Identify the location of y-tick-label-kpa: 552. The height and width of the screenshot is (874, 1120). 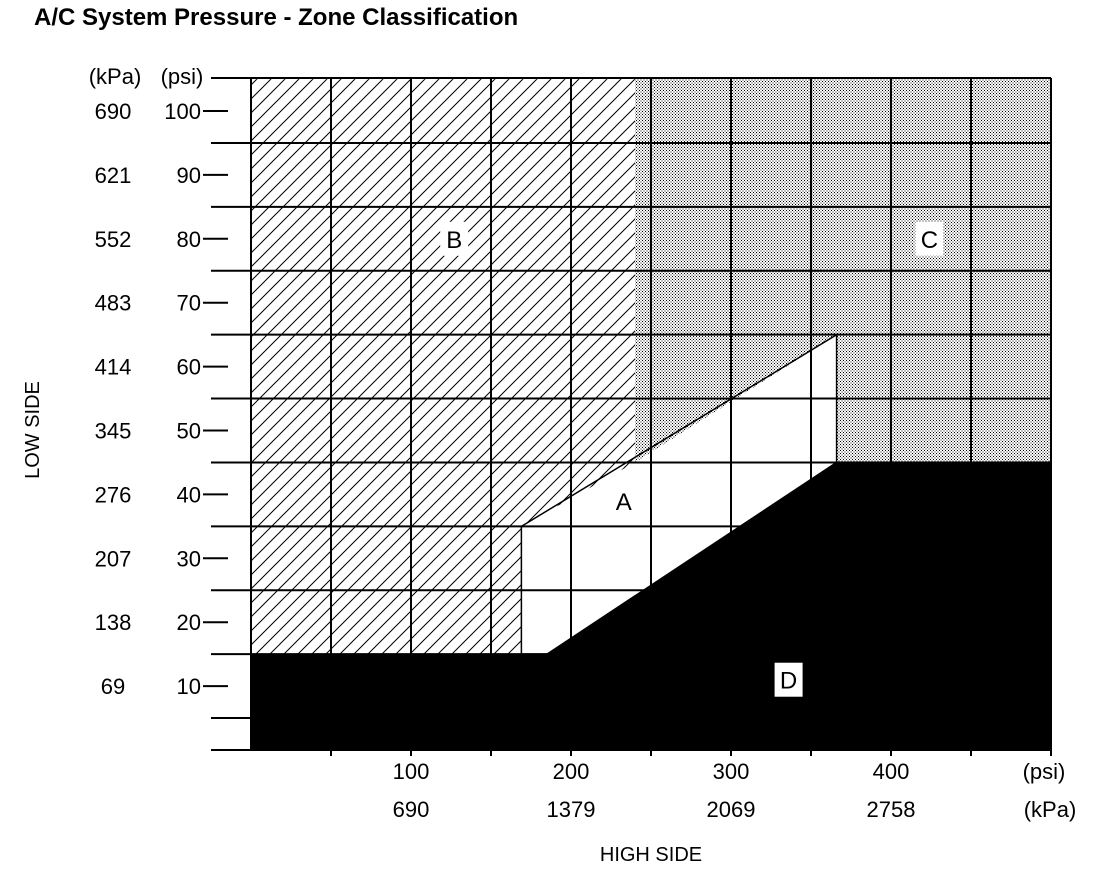
(113, 239).